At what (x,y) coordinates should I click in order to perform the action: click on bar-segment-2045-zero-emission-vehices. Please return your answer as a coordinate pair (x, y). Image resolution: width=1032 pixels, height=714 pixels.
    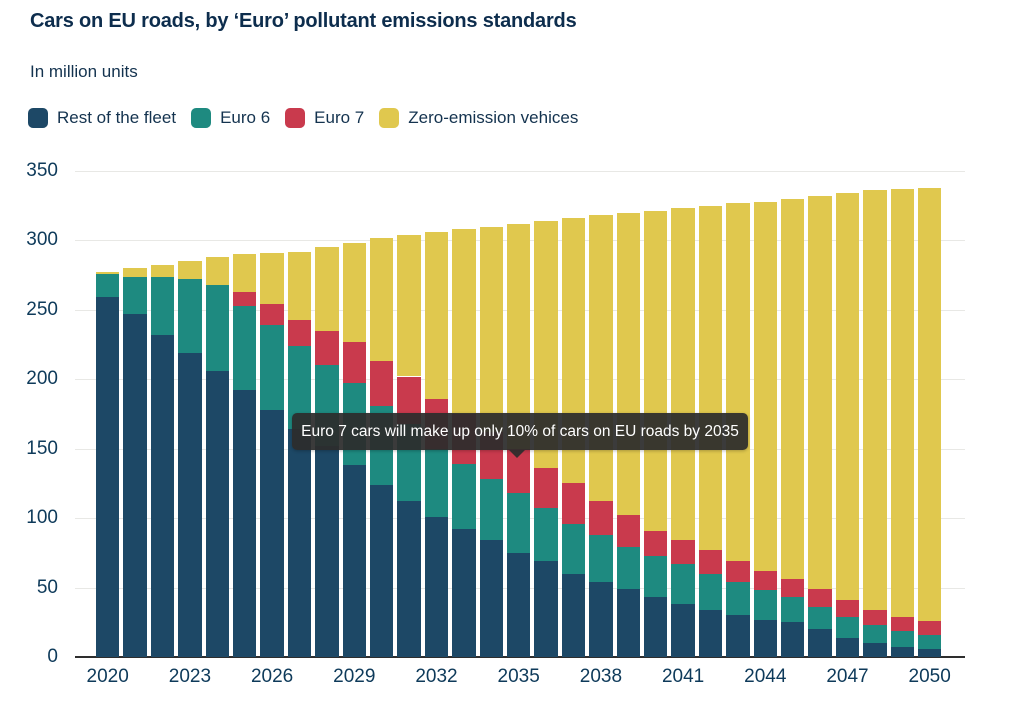
    Looking at the image, I should click on (792, 389).